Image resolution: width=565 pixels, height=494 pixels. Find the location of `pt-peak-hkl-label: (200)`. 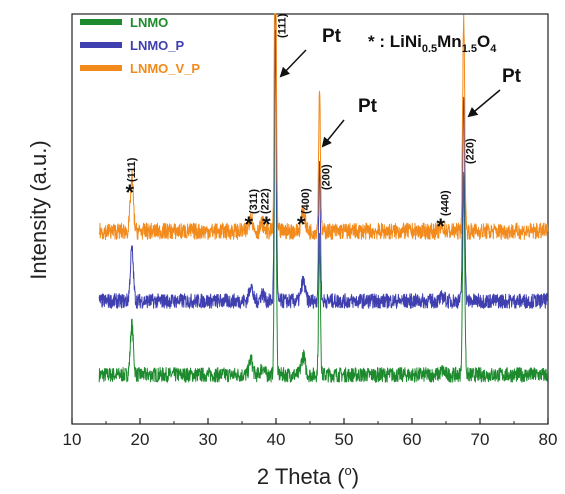

pt-peak-hkl-label: (200) is located at coordinates (327, 177).